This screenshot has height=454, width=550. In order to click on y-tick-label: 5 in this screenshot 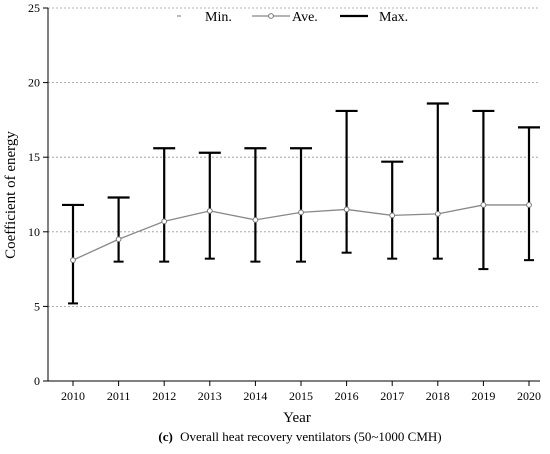, I will do `click(37, 306)`.